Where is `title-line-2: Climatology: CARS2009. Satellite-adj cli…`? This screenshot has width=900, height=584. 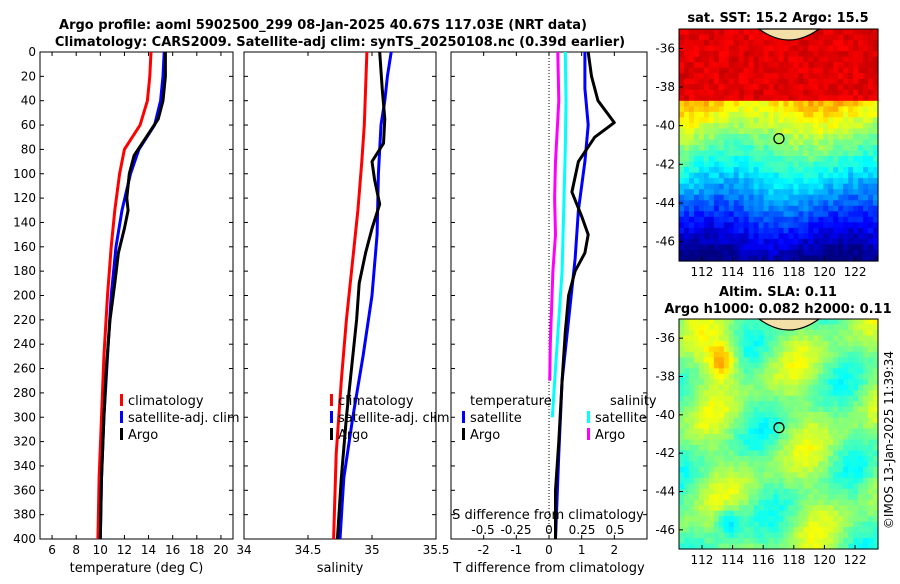 title-line-2: Climatology: CARS2009. Satellite-adj cli… is located at coordinates (340, 42).